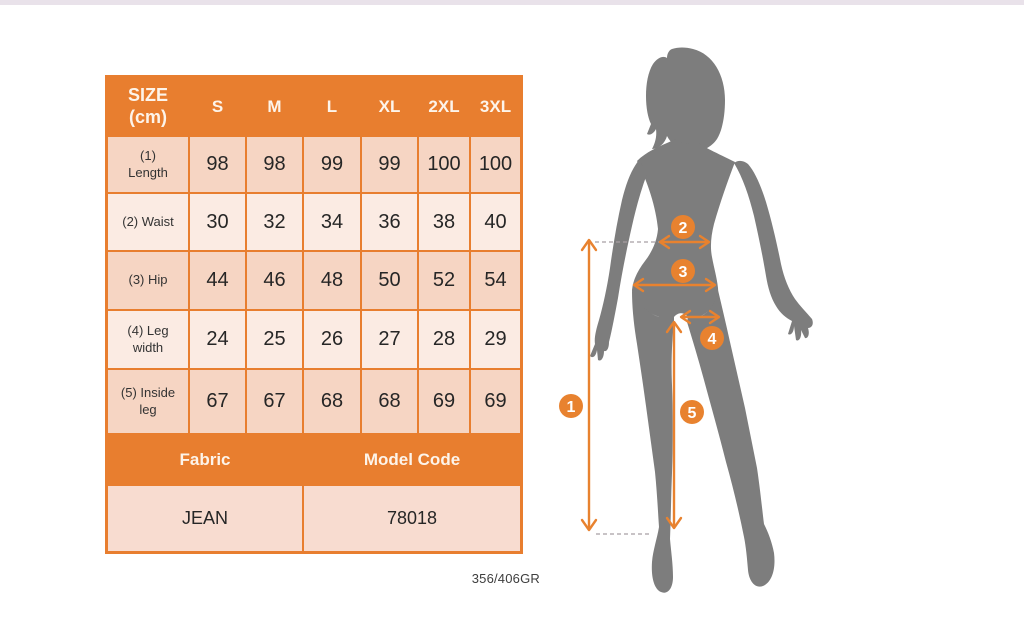 Image resolution: width=1024 pixels, height=625 pixels. What do you see at coordinates (638, 285) in the screenshot?
I see `hip-arrowhead-left` at bounding box center [638, 285].